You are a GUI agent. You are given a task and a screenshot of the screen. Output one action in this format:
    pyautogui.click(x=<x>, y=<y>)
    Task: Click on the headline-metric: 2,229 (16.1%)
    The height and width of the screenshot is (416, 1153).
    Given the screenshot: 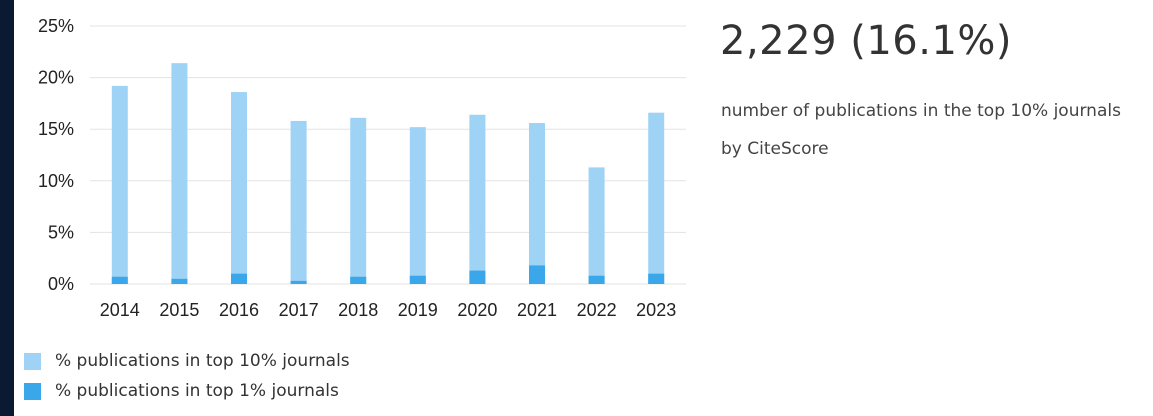 What is the action you would take?
    pyautogui.click(x=866, y=41)
    